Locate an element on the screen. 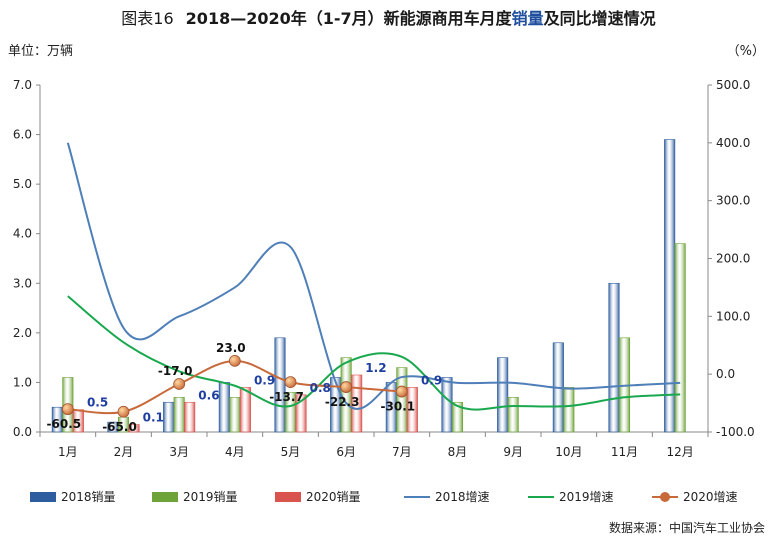 The width and height of the screenshot is (777, 542). label-2020-growth: -30.1 is located at coordinates (398, 407).